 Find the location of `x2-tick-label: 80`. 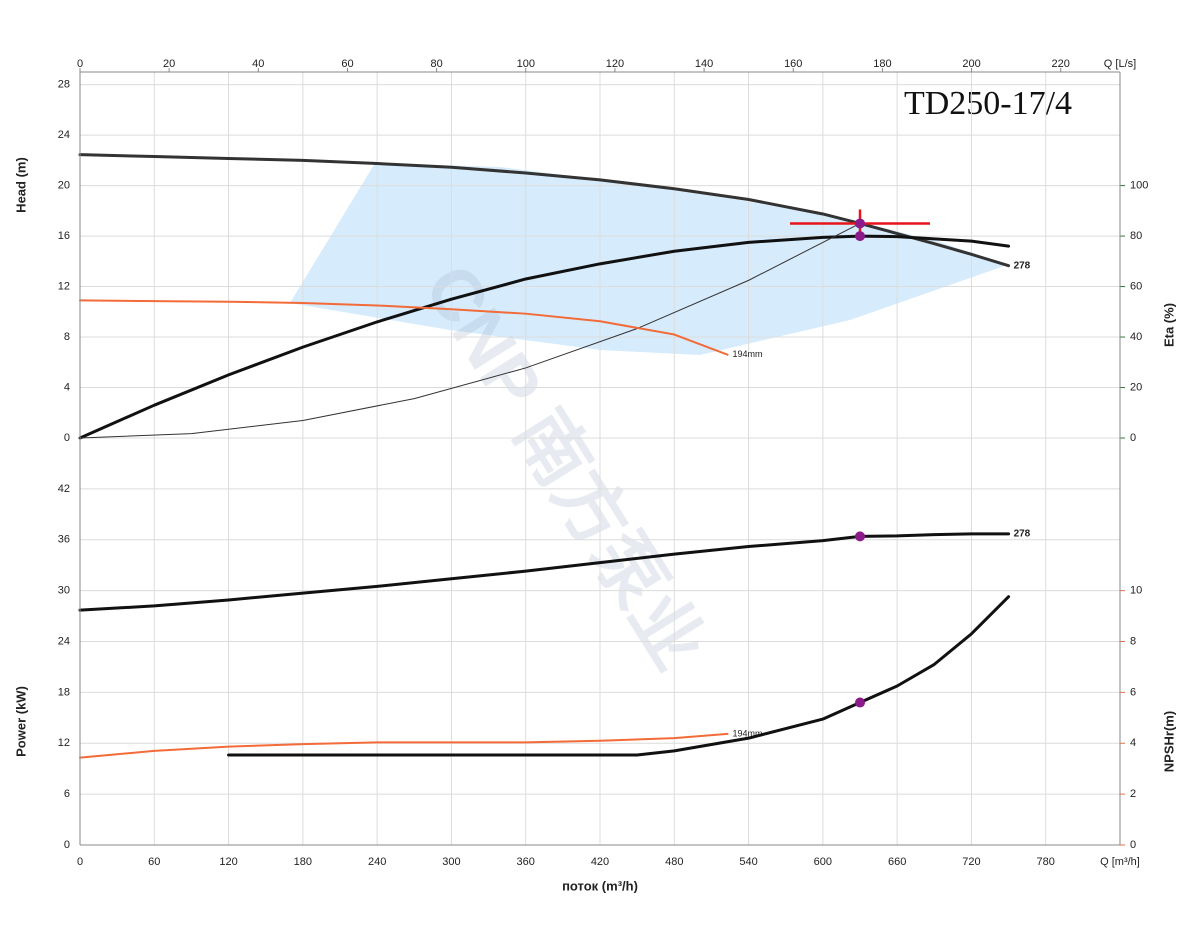

x2-tick-label: 80 is located at coordinates (436, 64).